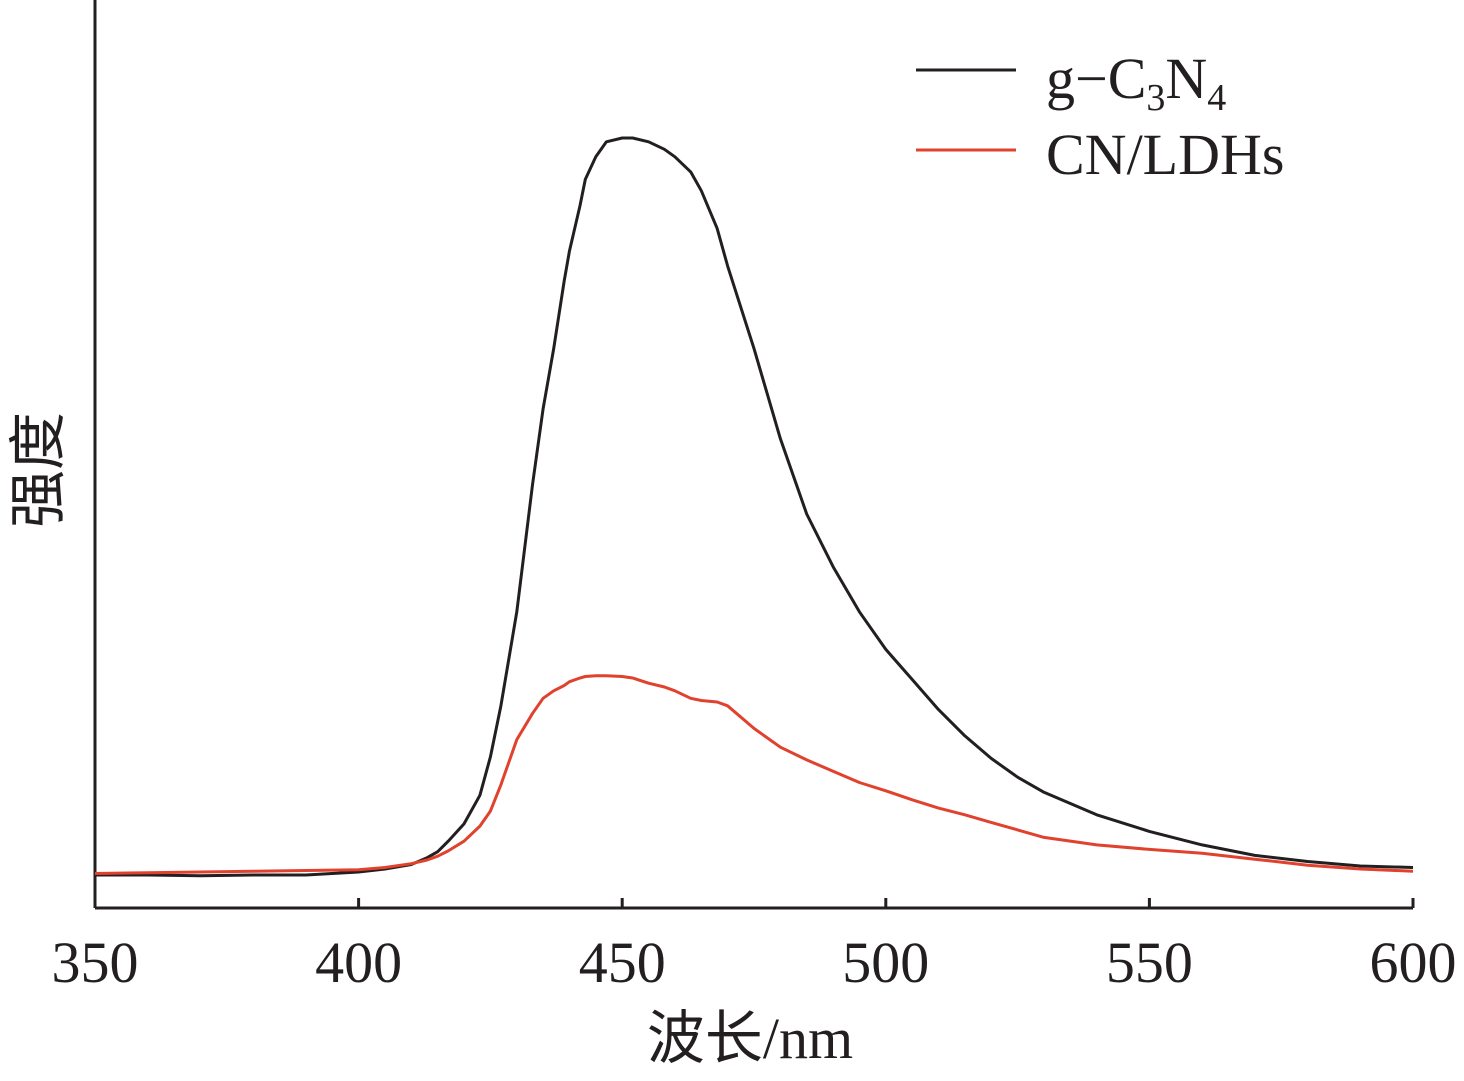 Image resolution: width=1464 pixels, height=1081 pixels. What do you see at coordinates (622, 962) in the screenshot?
I see `x-tick-label: 450` at bounding box center [622, 962].